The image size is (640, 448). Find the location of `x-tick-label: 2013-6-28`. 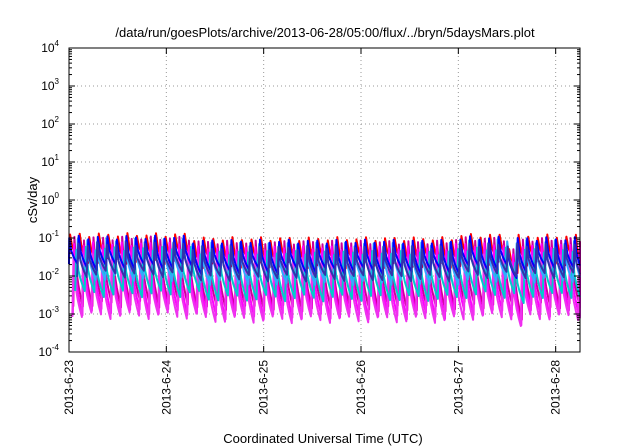

x-tick-label: 2013-6-28 is located at coordinates (556, 387).